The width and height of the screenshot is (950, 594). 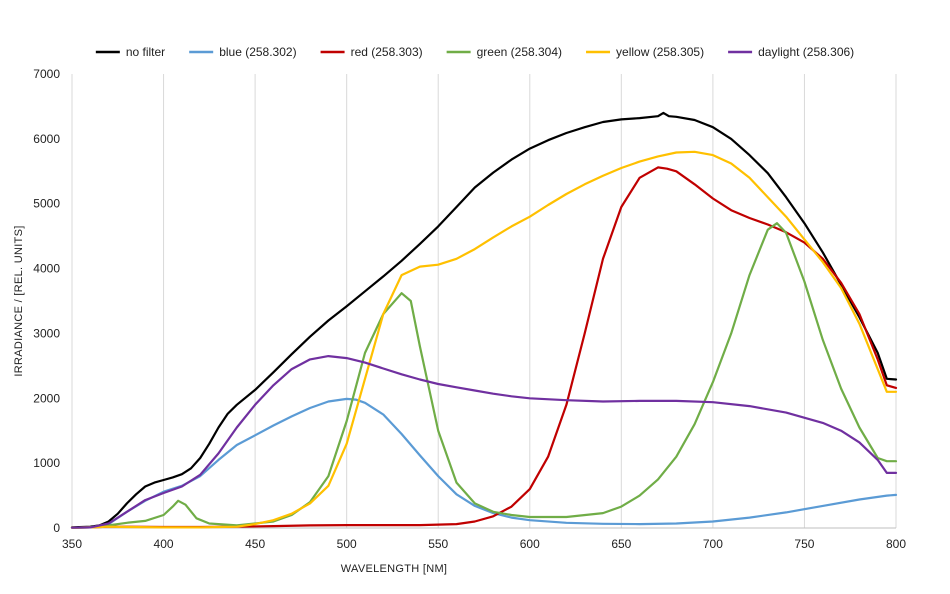 I want to click on y-tick-label-0: 0, so click(x=56, y=528).